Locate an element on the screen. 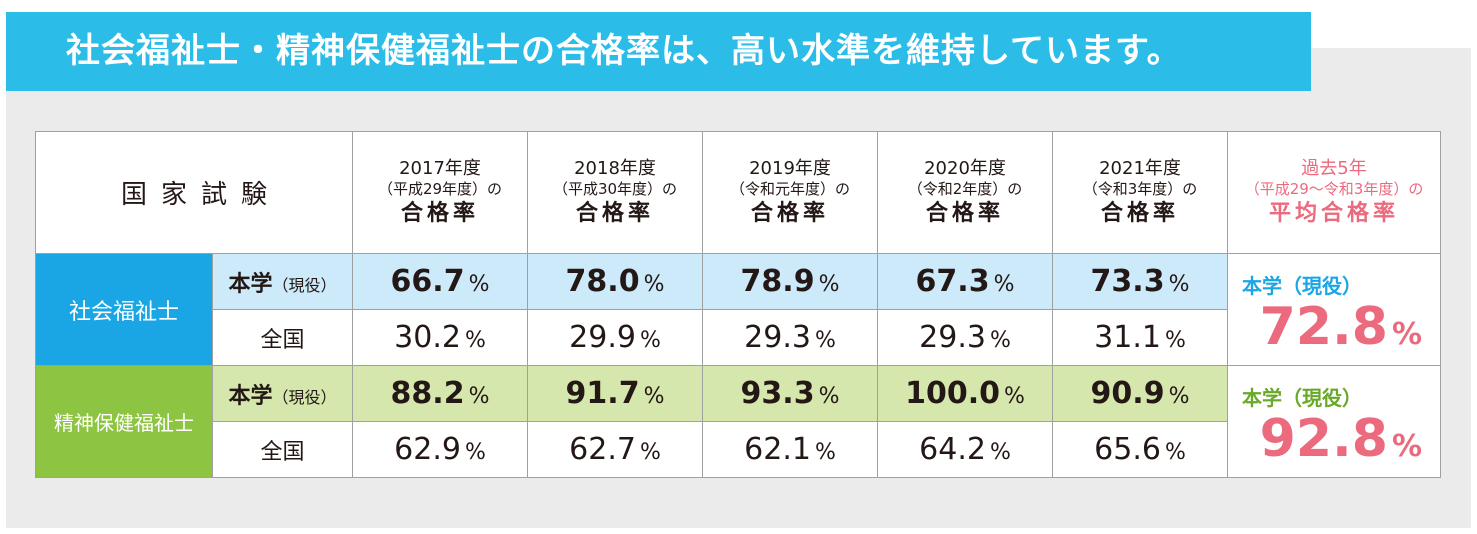 The image size is (1477, 534). avg-header-line3: 平均合格率 is located at coordinates (1334, 213).